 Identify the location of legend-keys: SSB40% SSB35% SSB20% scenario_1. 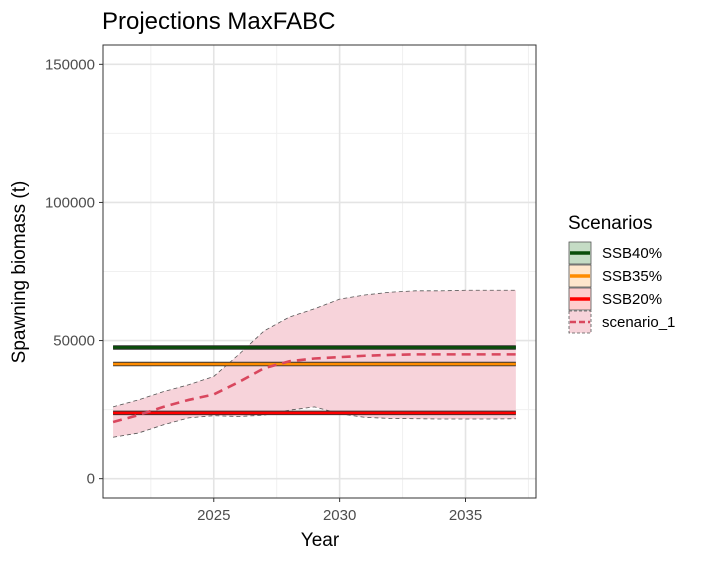
(621, 287).